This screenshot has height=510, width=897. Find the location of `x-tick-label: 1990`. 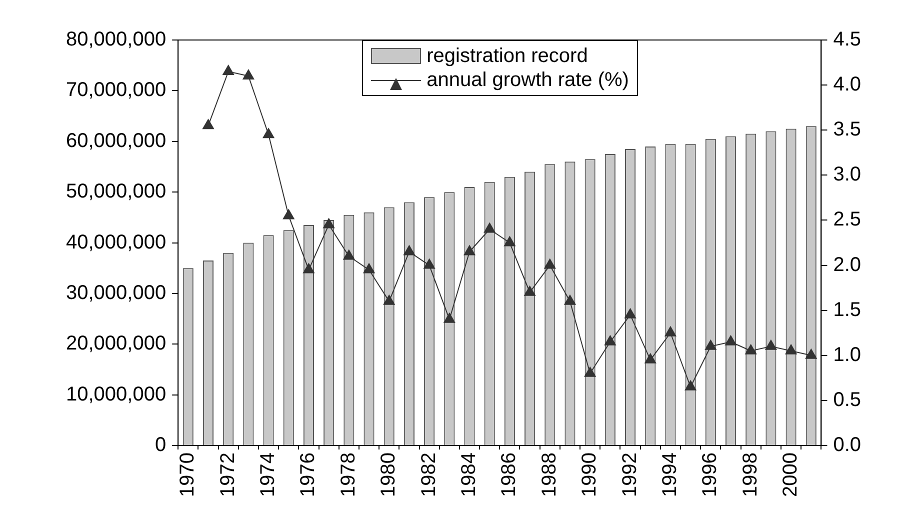

x-tick-label: 1990 is located at coordinates (589, 475).